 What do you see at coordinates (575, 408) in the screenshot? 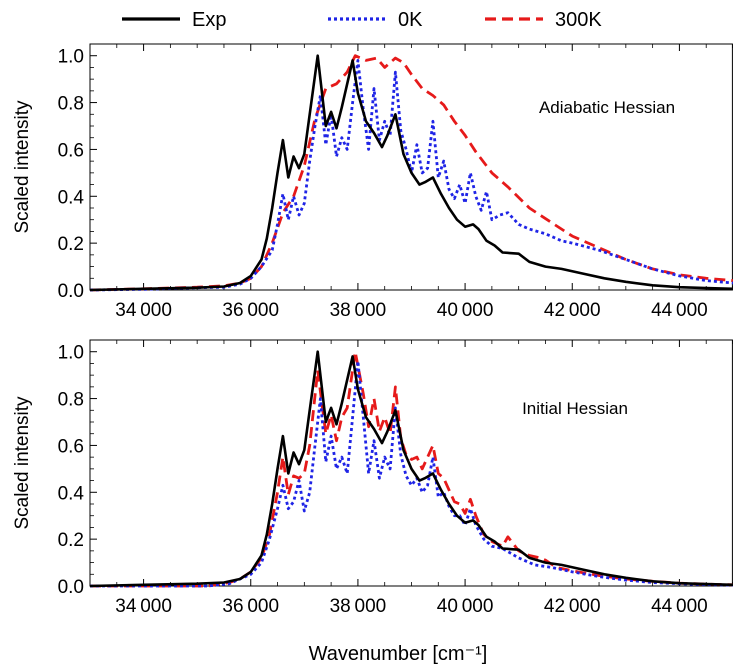
I see `panel-annotation: Initial Hessian` at bounding box center [575, 408].